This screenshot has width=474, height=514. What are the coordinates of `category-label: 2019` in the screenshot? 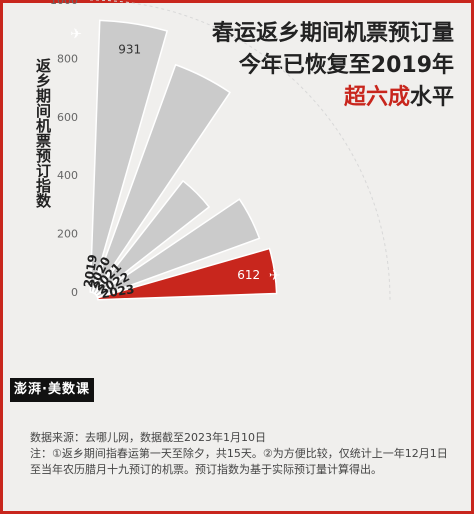 It's located at (90, 270).